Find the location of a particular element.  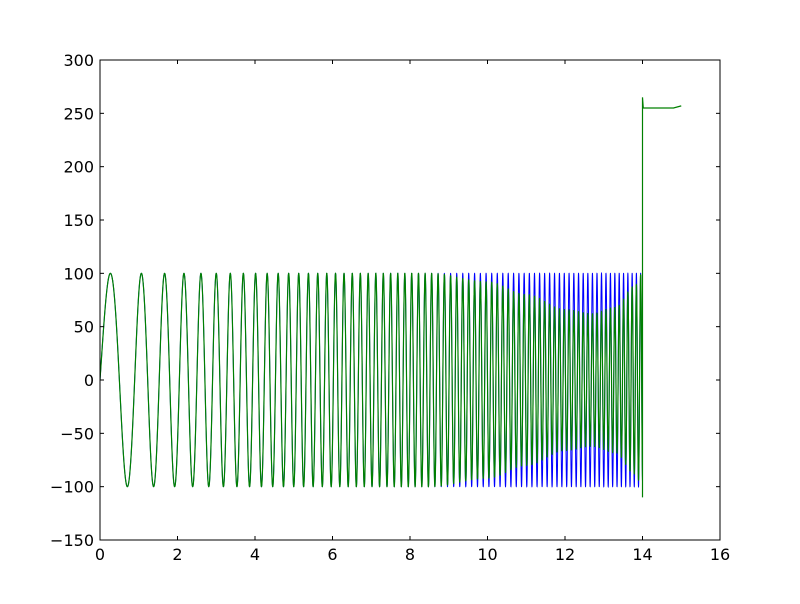

x-tick-label: 14 is located at coordinates (642, 554).